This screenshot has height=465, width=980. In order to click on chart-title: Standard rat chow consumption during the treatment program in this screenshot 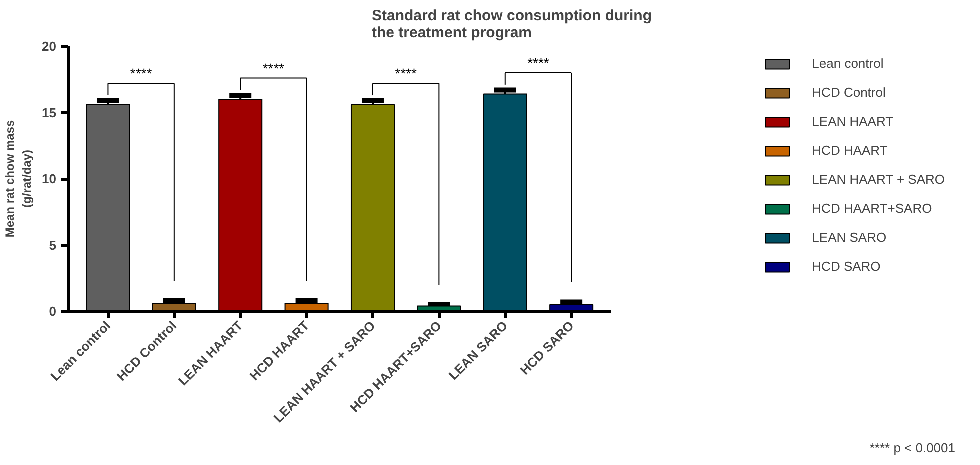, I will do `click(512, 25)`.